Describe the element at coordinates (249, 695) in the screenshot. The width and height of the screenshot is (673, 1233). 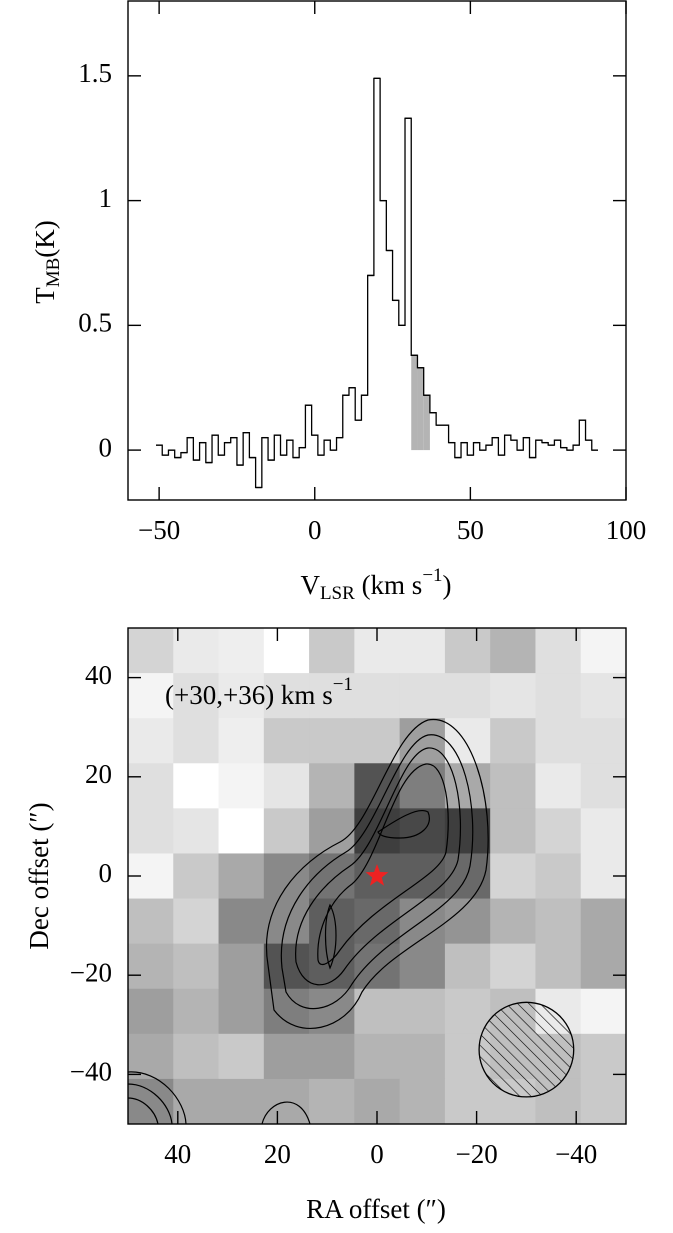
I see `annotation-main: (+30,+36) km s` at that location.